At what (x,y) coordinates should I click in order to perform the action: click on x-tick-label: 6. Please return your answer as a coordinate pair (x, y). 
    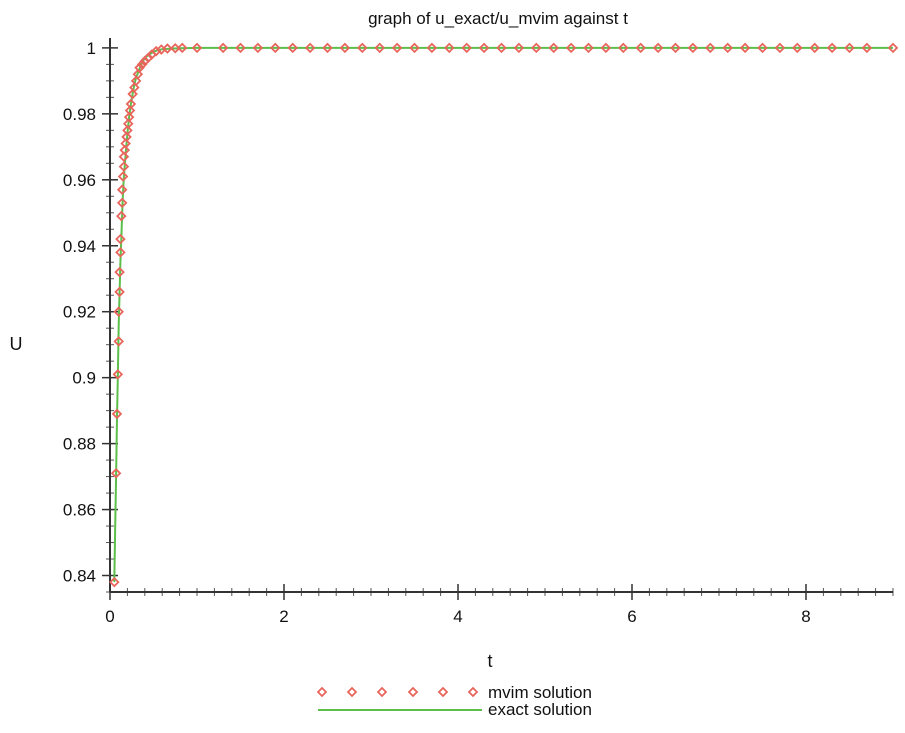
    Looking at the image, I should click on (631, 616).